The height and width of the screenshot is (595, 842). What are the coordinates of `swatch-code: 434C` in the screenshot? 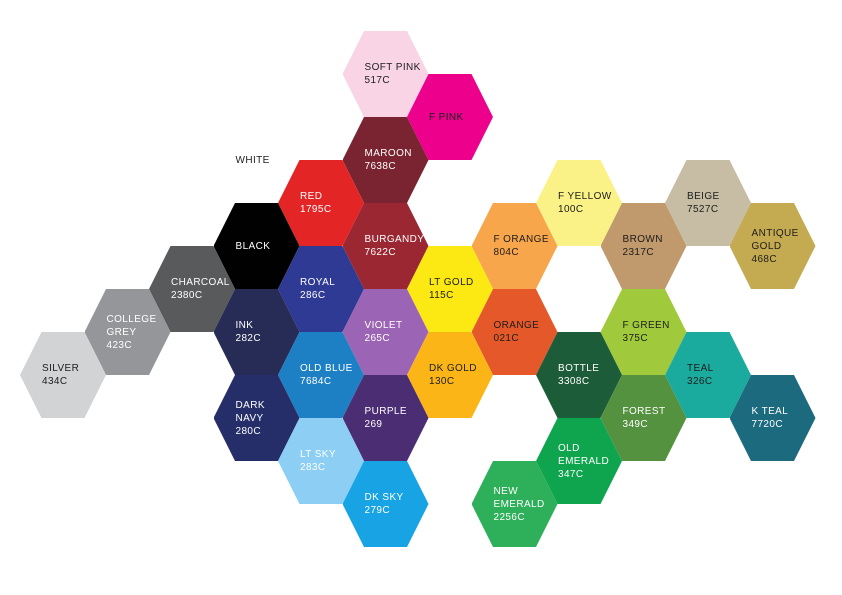 It's located at (55, 381).